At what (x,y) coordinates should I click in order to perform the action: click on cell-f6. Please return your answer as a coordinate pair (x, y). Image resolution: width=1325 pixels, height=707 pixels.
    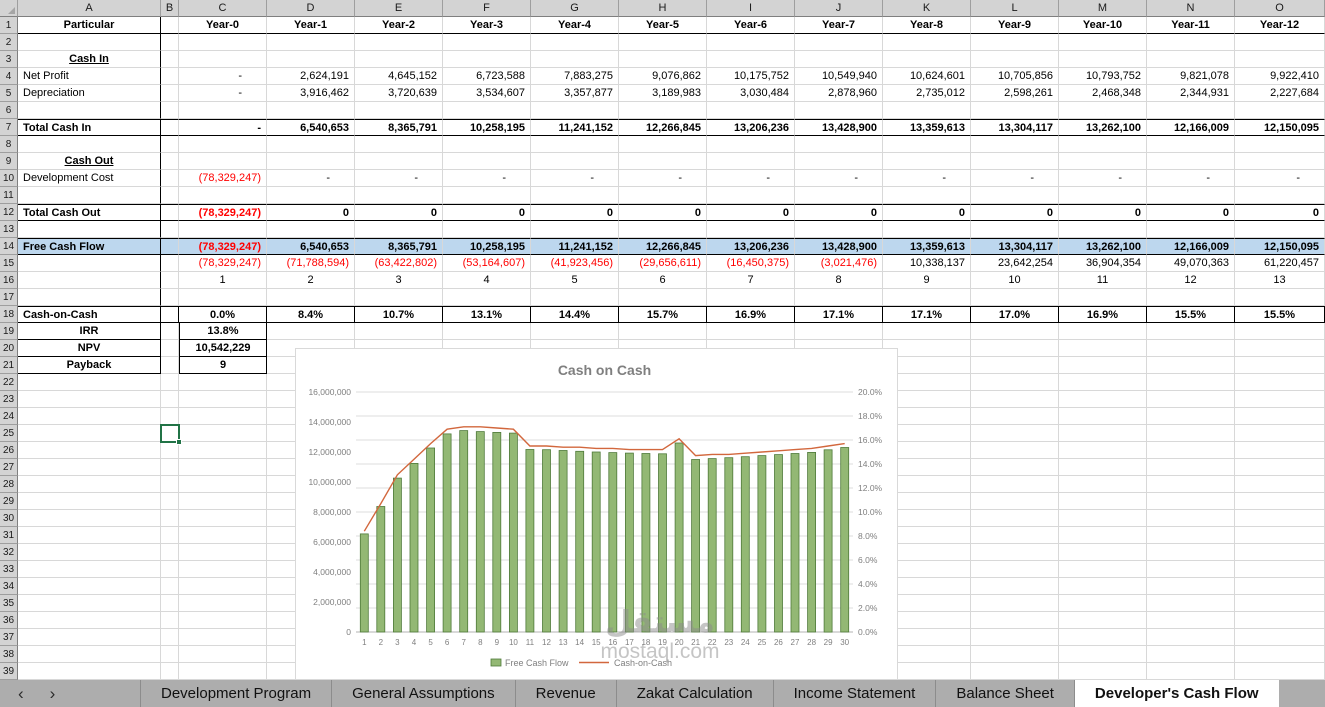
    Looking at the image, I should click on (487, 110).